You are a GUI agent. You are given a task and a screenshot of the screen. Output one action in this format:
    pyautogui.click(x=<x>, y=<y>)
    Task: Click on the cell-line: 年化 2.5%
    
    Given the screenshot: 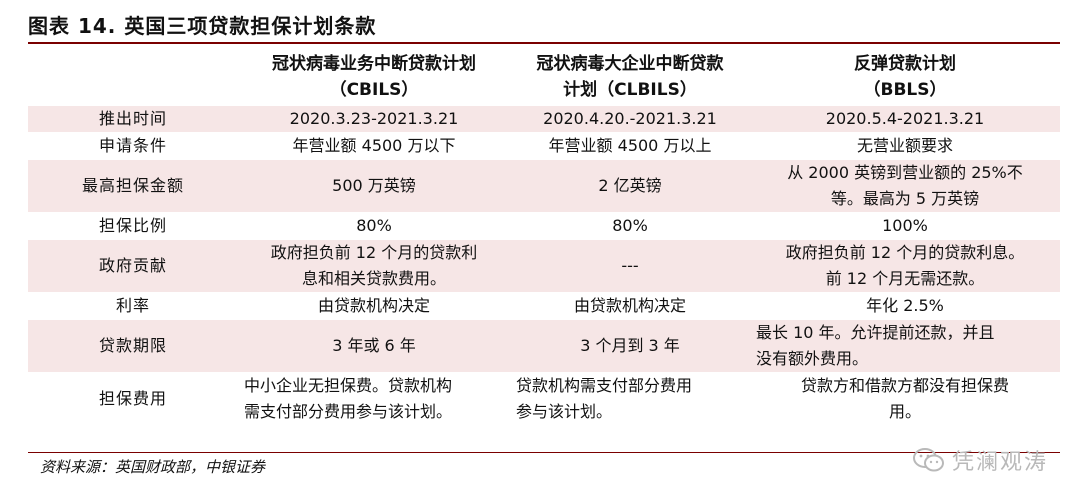 What is the action you would take?
    pyautogui.click(x=905, y=305)
    